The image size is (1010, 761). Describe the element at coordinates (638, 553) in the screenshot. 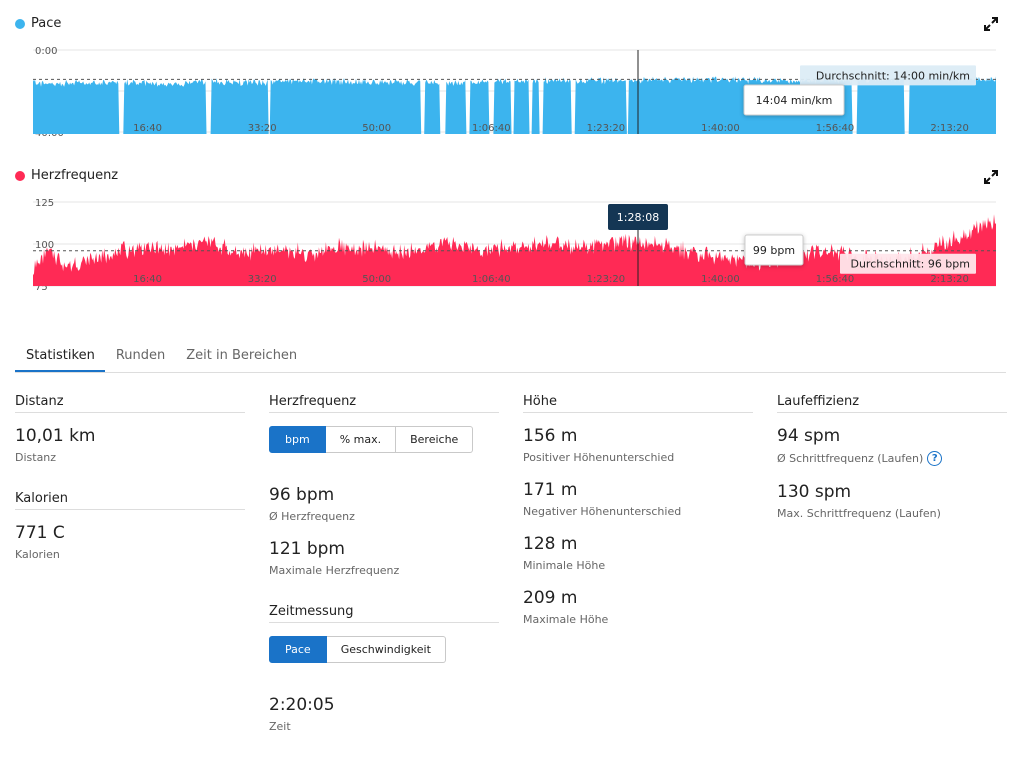

I see `stat-min-elevation: 128 m Minimale Höhe` at that location.